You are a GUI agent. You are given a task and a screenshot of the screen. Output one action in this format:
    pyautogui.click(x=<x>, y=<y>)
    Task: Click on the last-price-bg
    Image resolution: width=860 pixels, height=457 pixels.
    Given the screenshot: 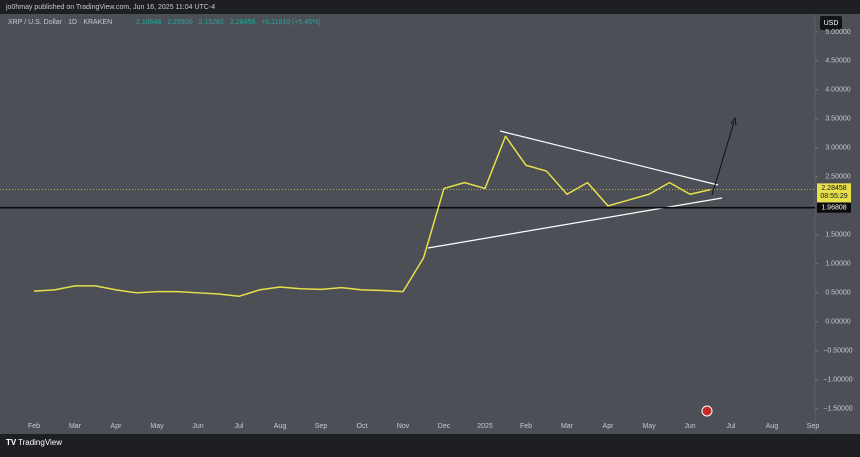 What is the action you would take?
    pyautogui.click(x=834, y=193)
    